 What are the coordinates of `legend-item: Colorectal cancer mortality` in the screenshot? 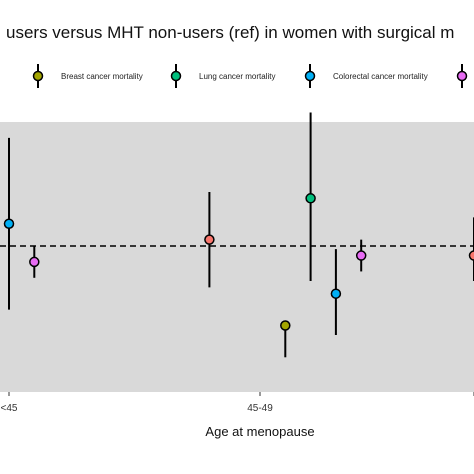 It's located at (366, 76).